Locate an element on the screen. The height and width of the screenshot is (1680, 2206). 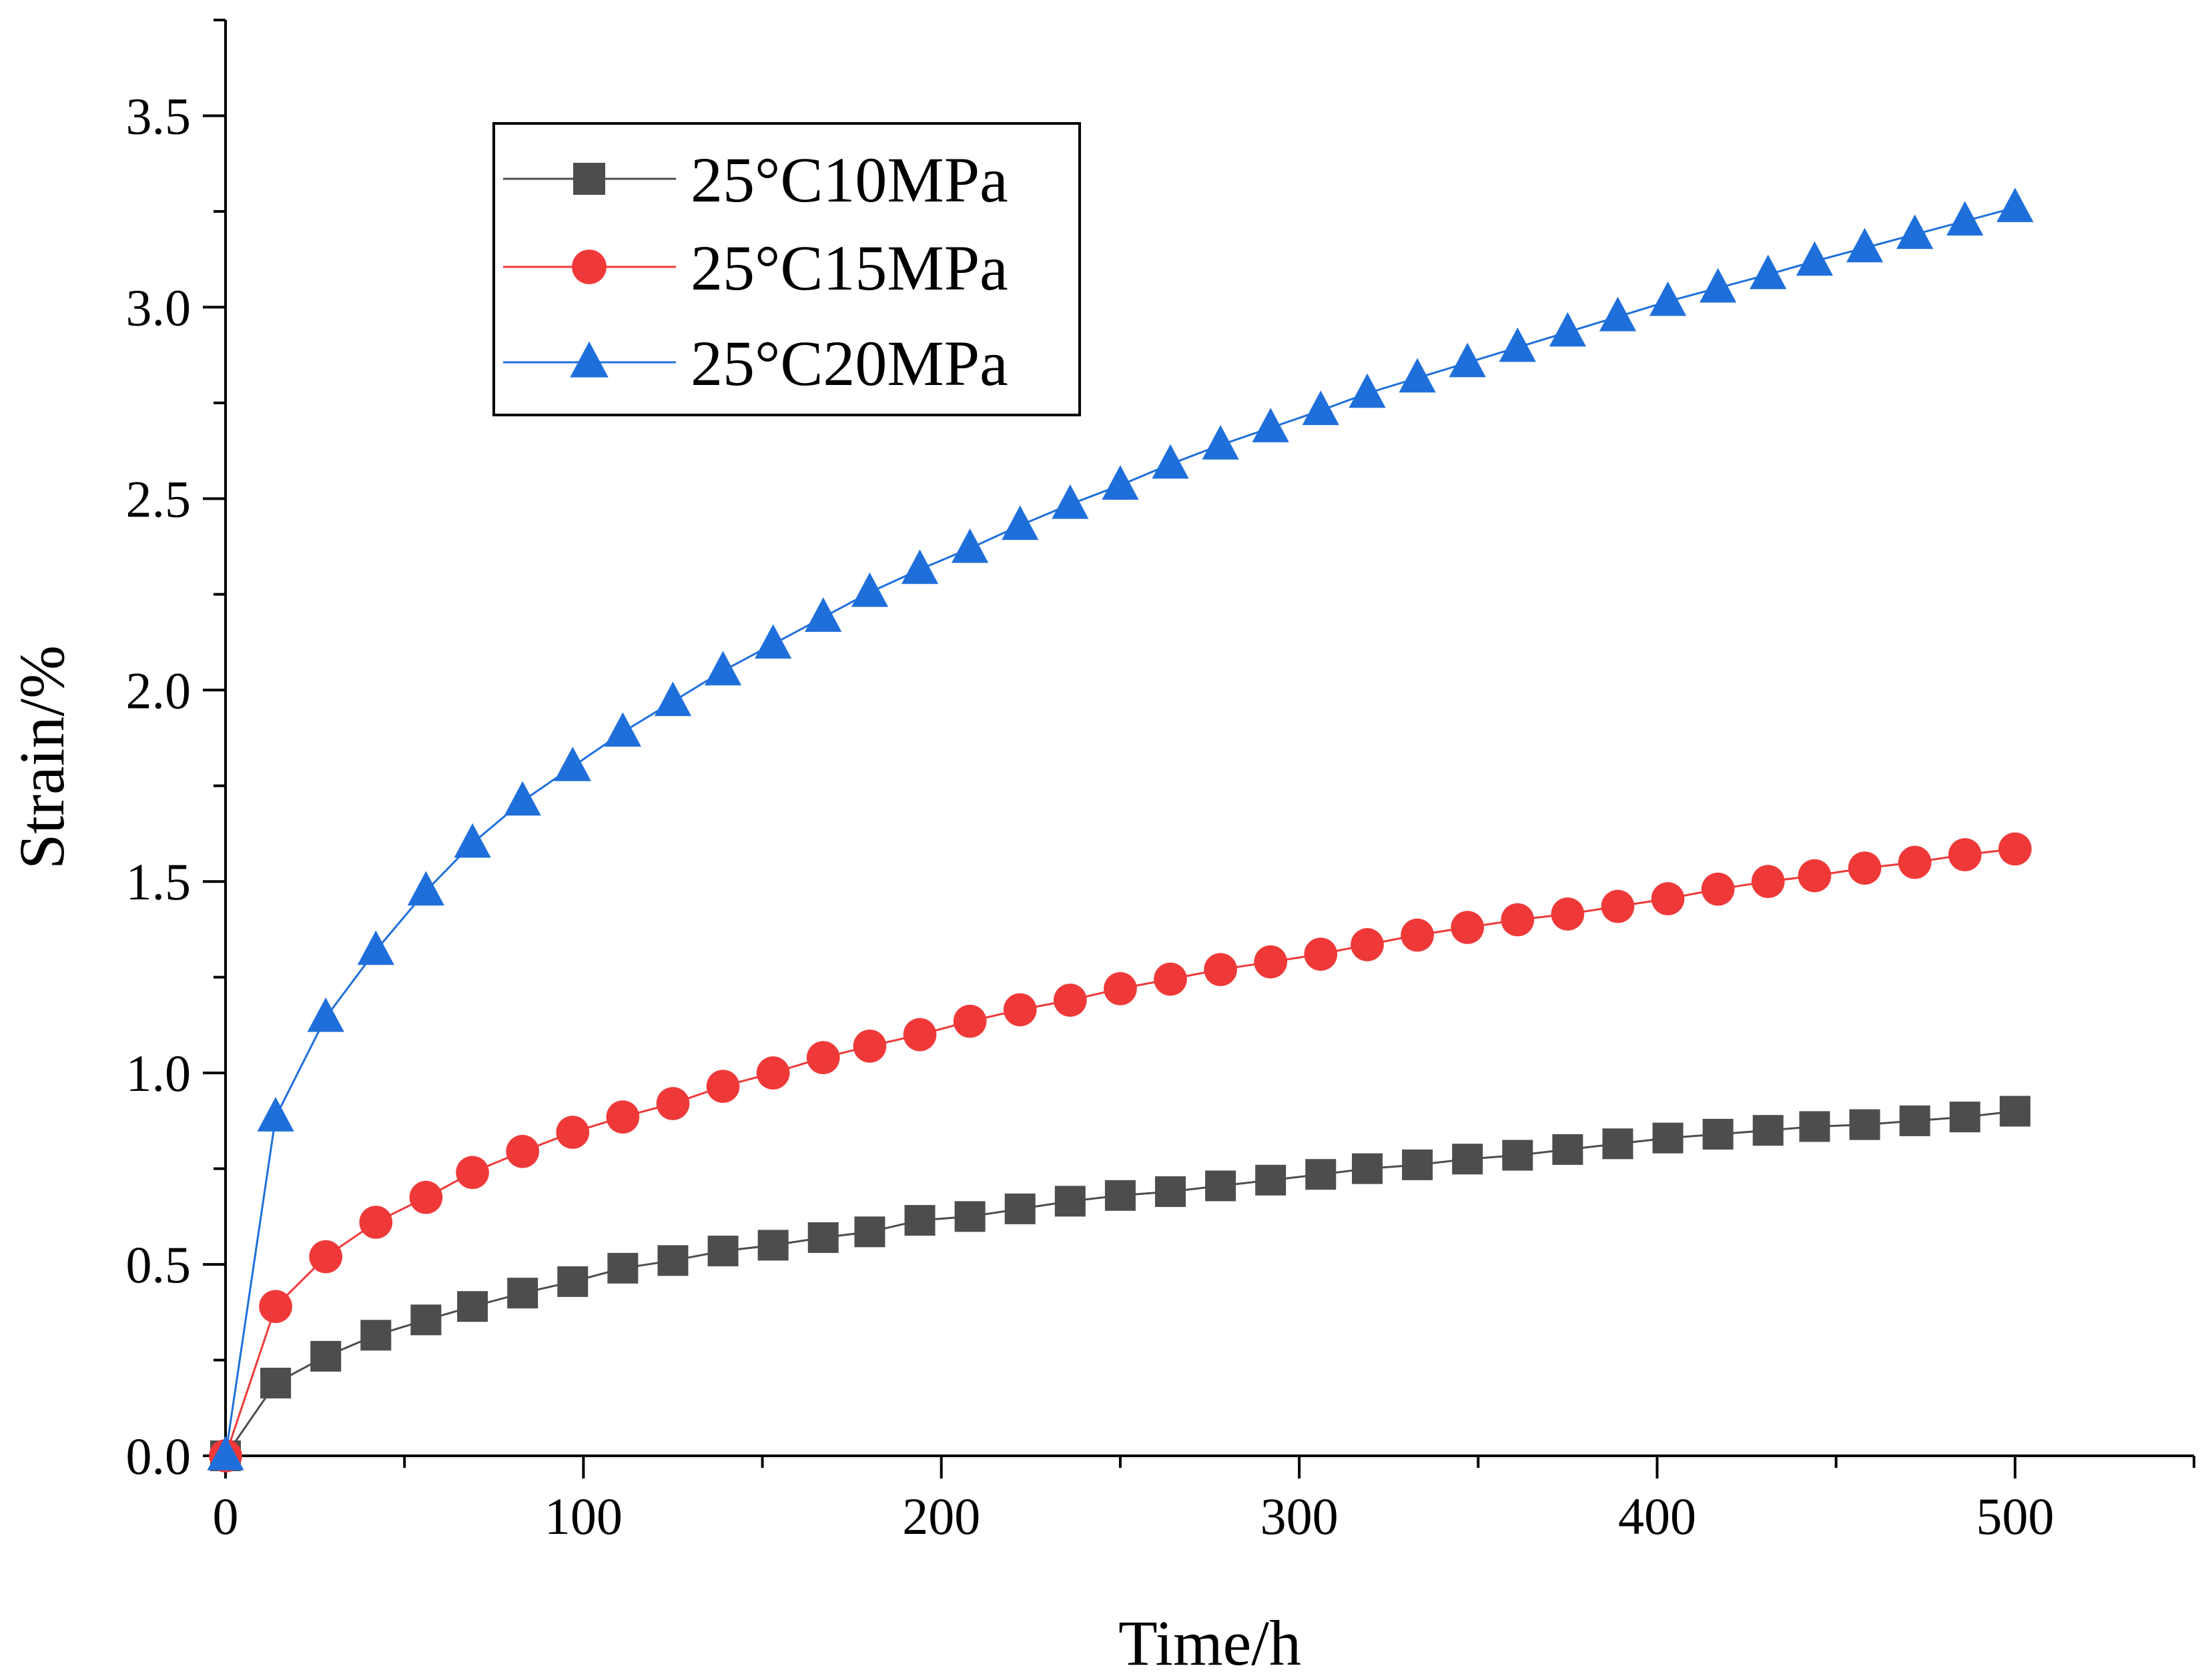
x-tick-label: 0 is located at coordinates (226, 1516).